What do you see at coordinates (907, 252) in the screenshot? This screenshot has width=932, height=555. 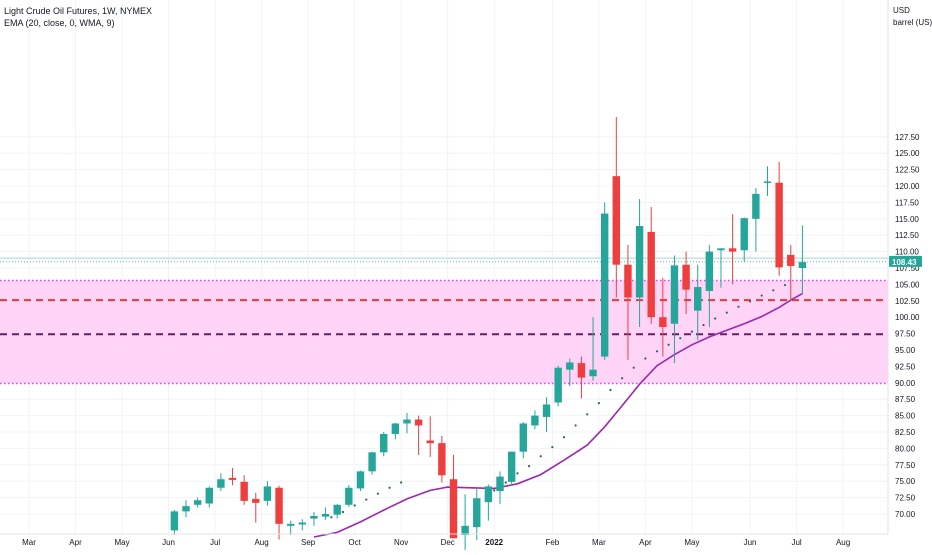 I see `y-tick-label: 110.00` at bounding box center [907, 252].